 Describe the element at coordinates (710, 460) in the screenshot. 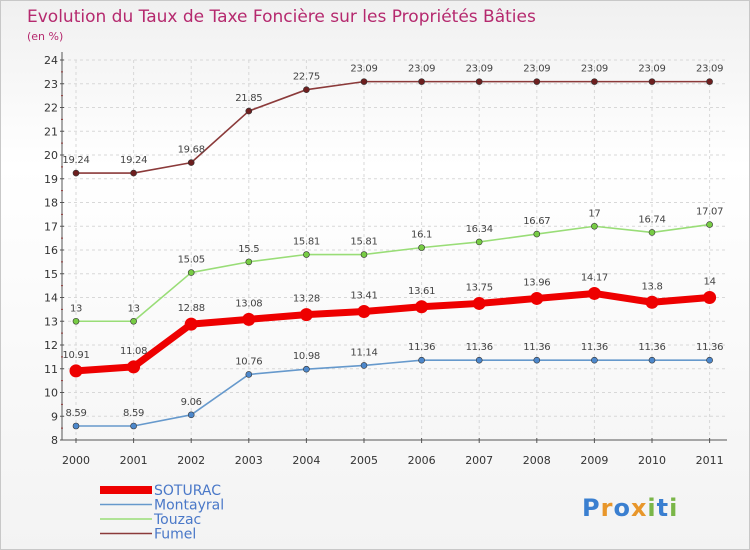

I see `x-tick-label: 2011` at that location.